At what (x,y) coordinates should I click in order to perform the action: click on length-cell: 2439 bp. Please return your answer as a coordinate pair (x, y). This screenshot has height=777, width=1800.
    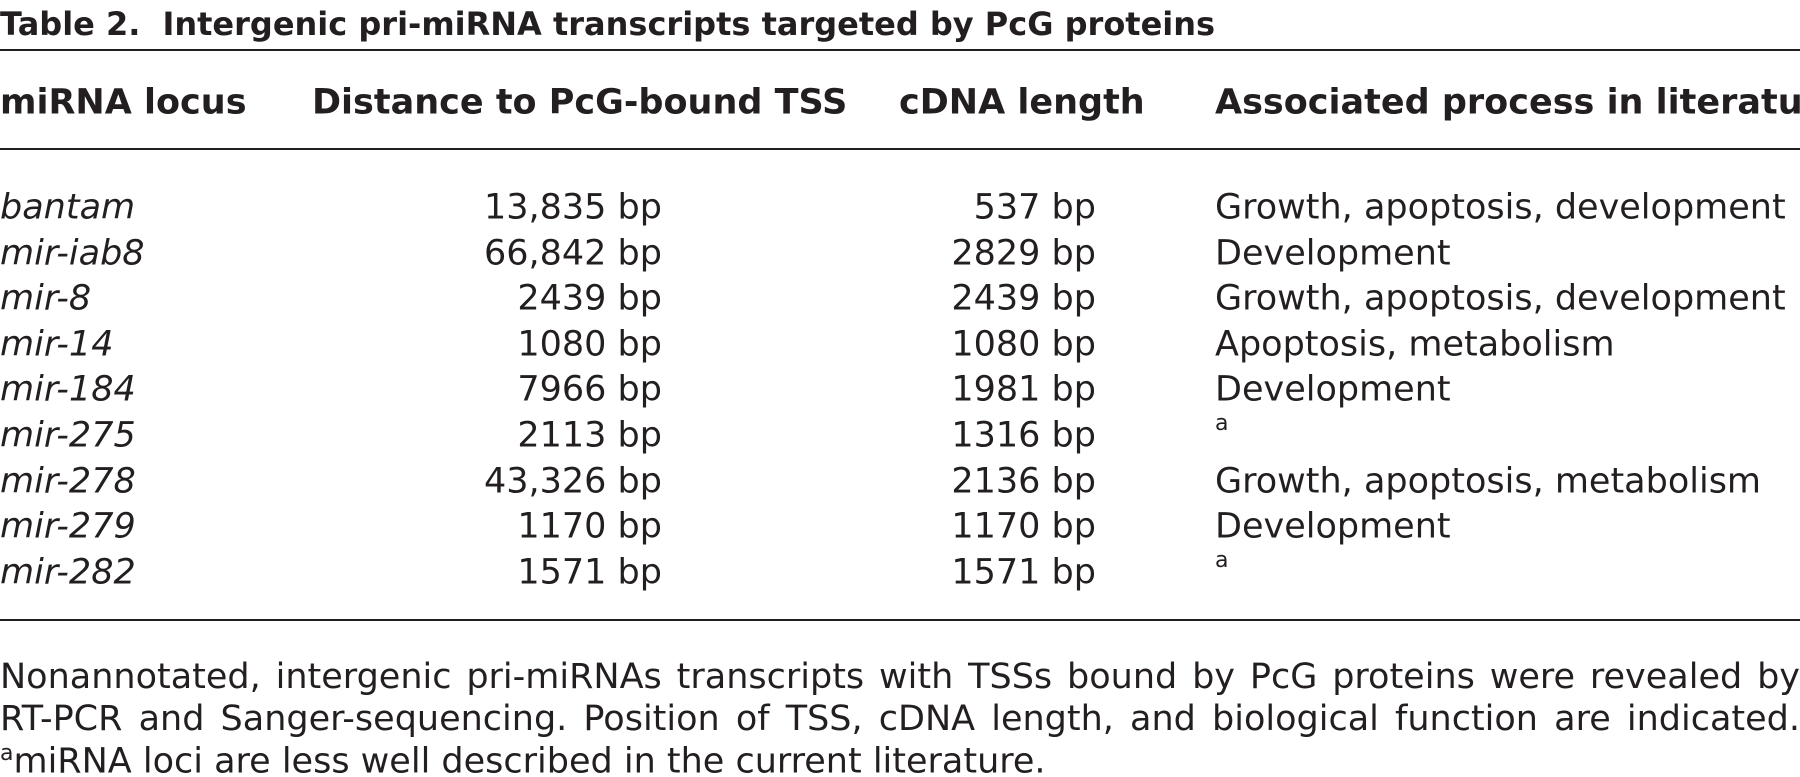
    Looking at the image, I should click on (1023, 298).